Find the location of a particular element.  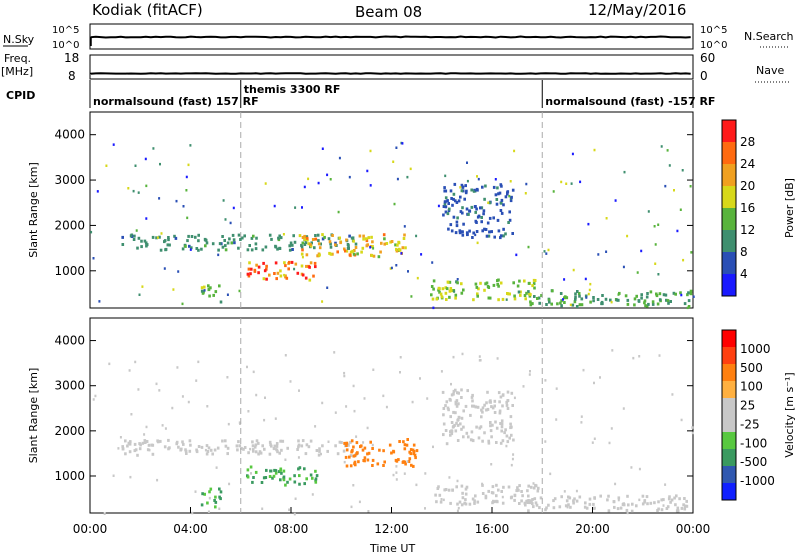

nsky-label: N.Sky is located at coordinates (19, 39).